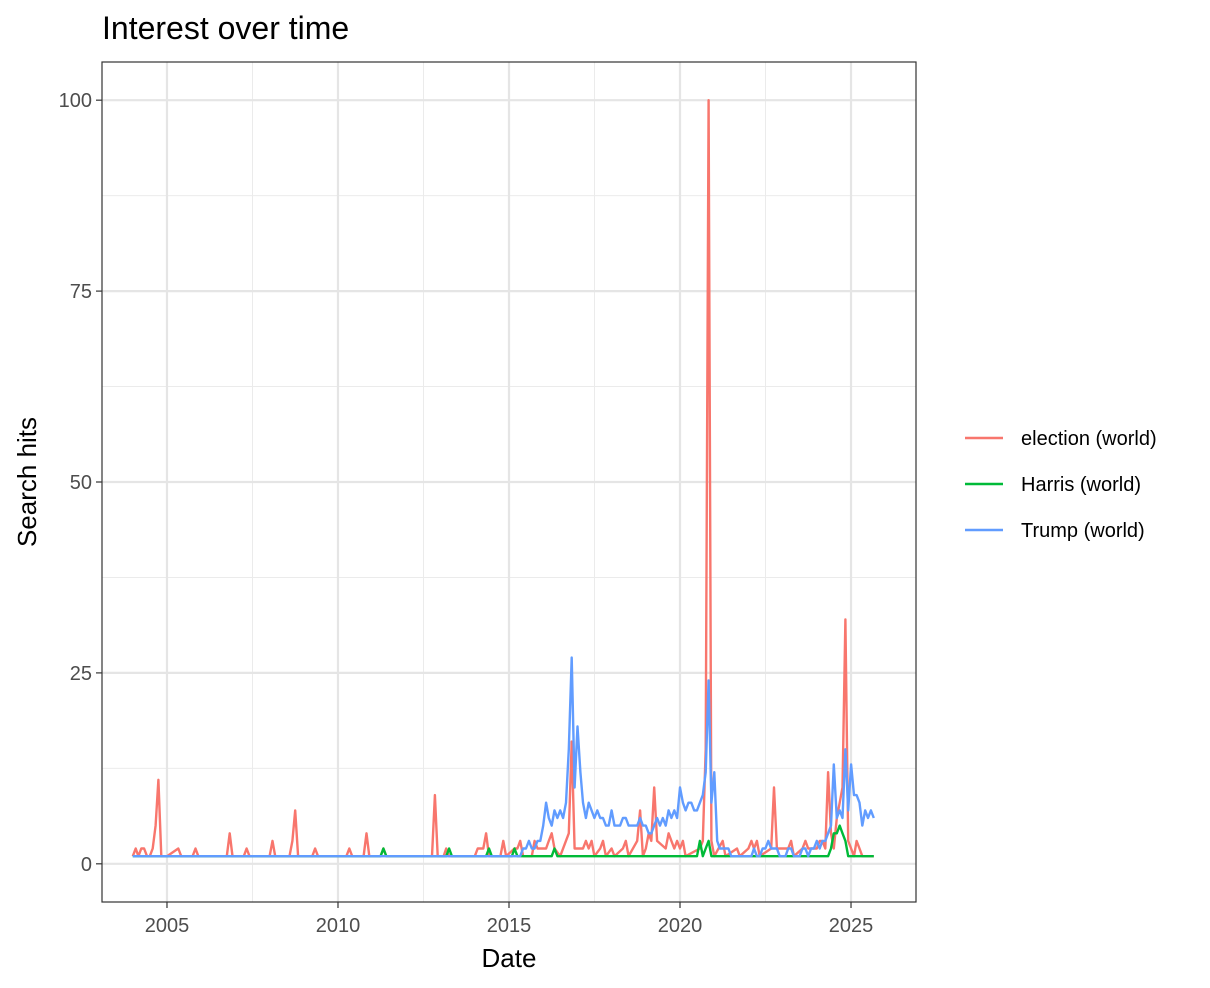  Describe the element at coordinates (225, 28) in the screenshot. I see `chart-title: Interest over time` at that location.